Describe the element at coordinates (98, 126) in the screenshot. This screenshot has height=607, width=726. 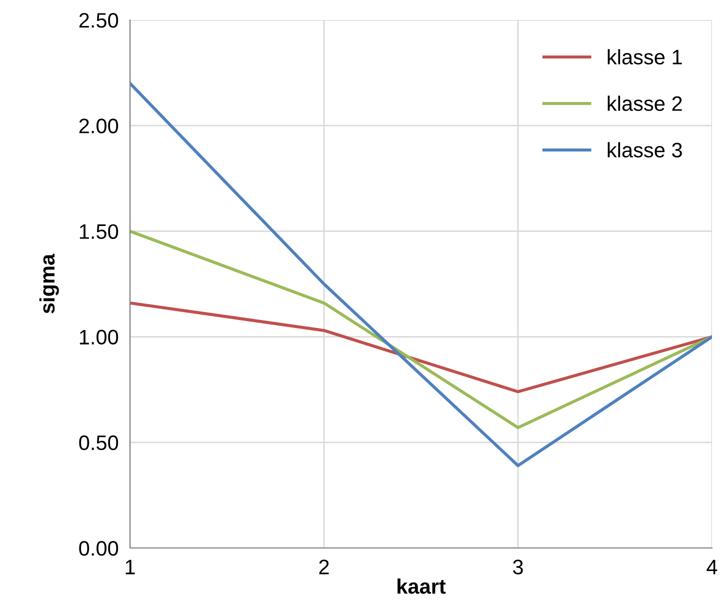
I see `y-tick-label: 2.00` at that location.